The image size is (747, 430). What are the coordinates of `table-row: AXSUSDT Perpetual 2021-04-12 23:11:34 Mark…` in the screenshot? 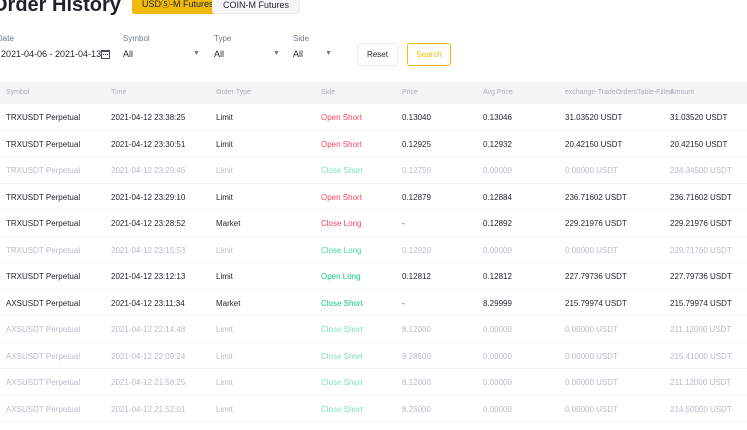 It's located at (373, 303).